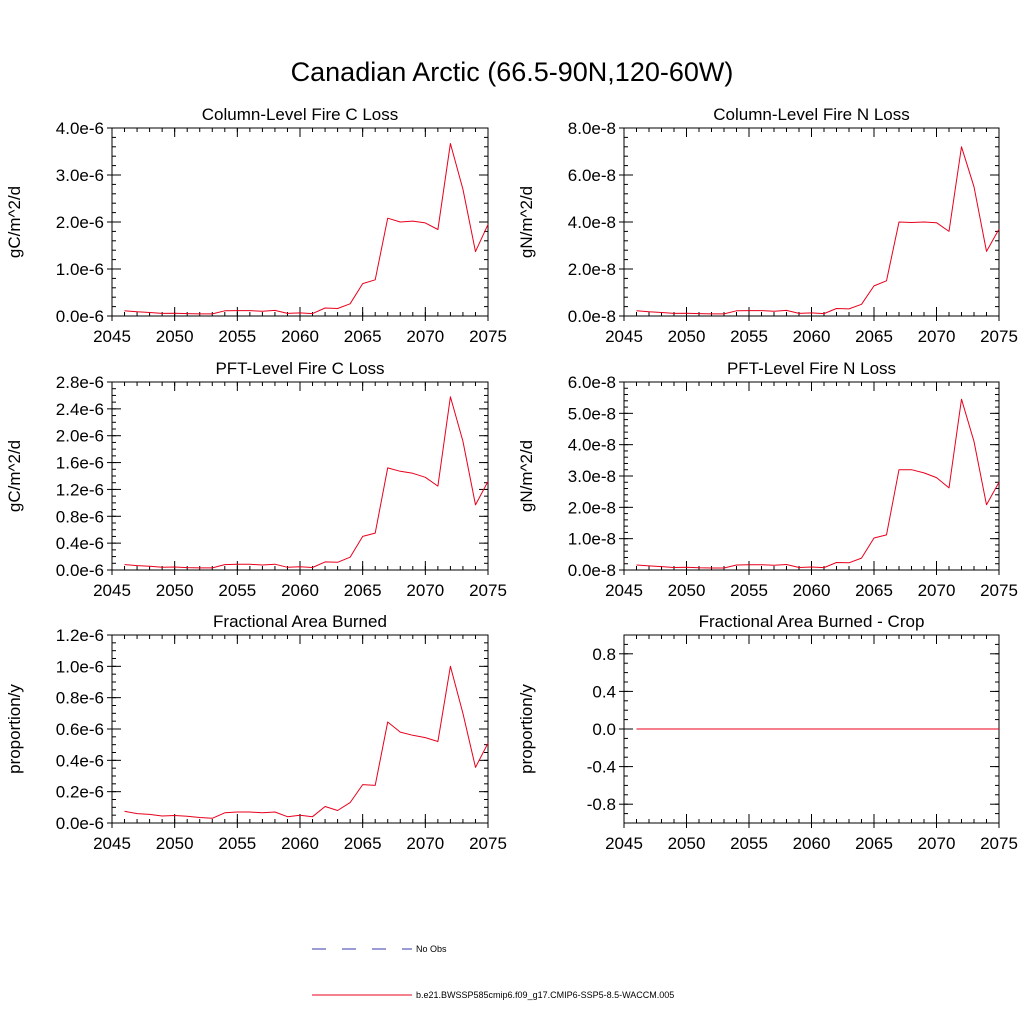 The width and height of the screenshot is (1024, 1024). Describe the element at coordinates (80, 698) in the screenshot. I see `y-tick-label: 0.8e-6` at that location.